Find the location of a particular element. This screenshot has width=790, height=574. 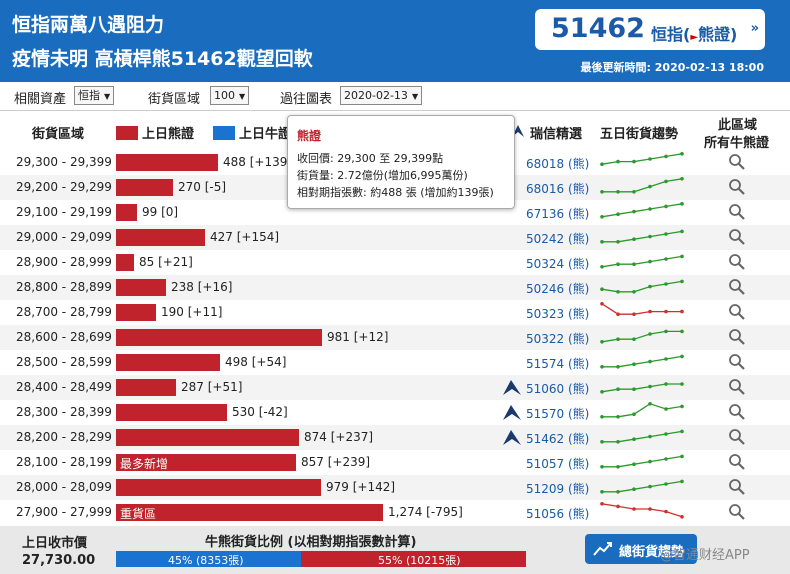

total-trend-button: 總街貨趨勢 is located at coordinates (641, 549).